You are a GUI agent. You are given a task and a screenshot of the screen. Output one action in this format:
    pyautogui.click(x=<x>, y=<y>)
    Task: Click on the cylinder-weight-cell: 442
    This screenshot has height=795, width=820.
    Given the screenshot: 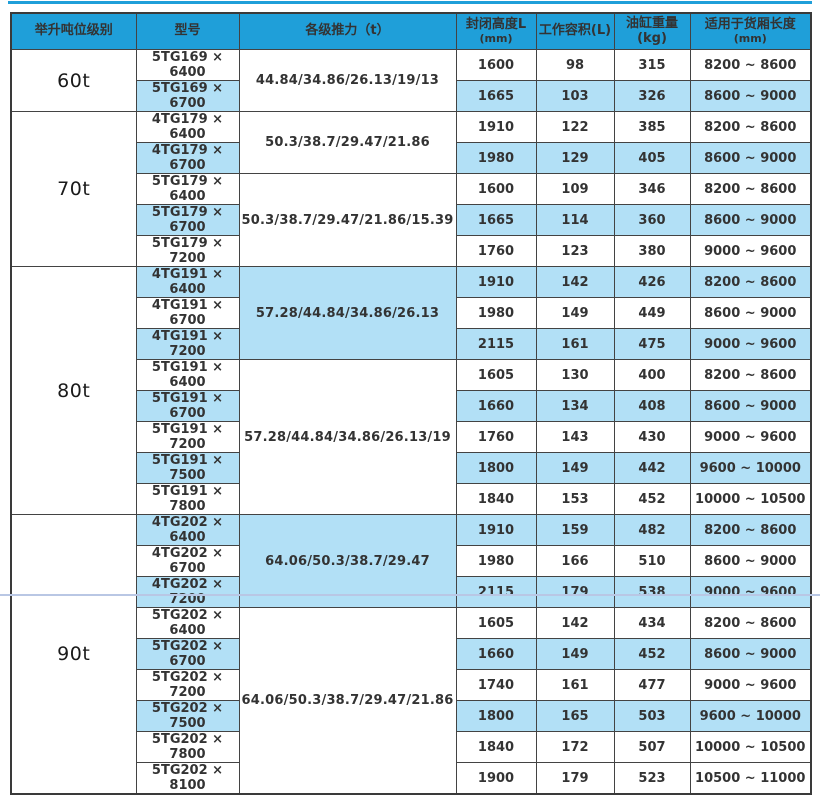 What is the action you would take?
    pyautogui.click(x=652, y=468)
    